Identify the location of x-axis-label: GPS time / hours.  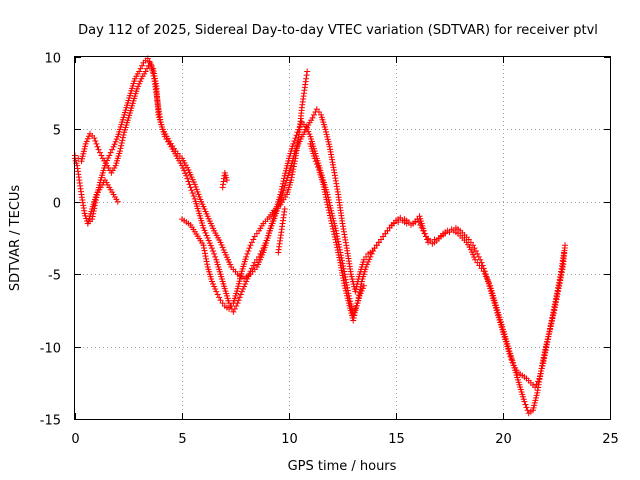
(342, 466).